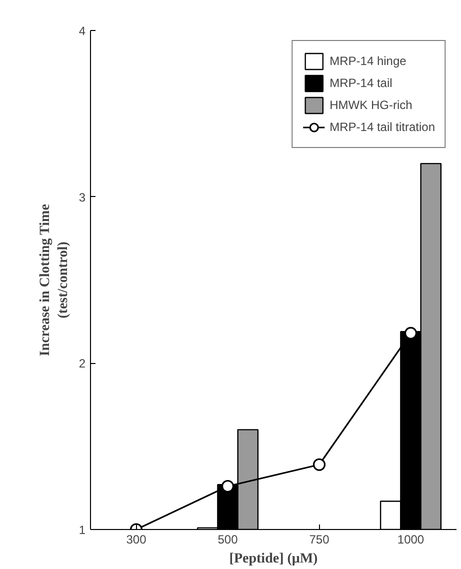  Describe the element at coordinates (410, 539) in the screenshot. I see `x-tick-label: 1000` at that location.